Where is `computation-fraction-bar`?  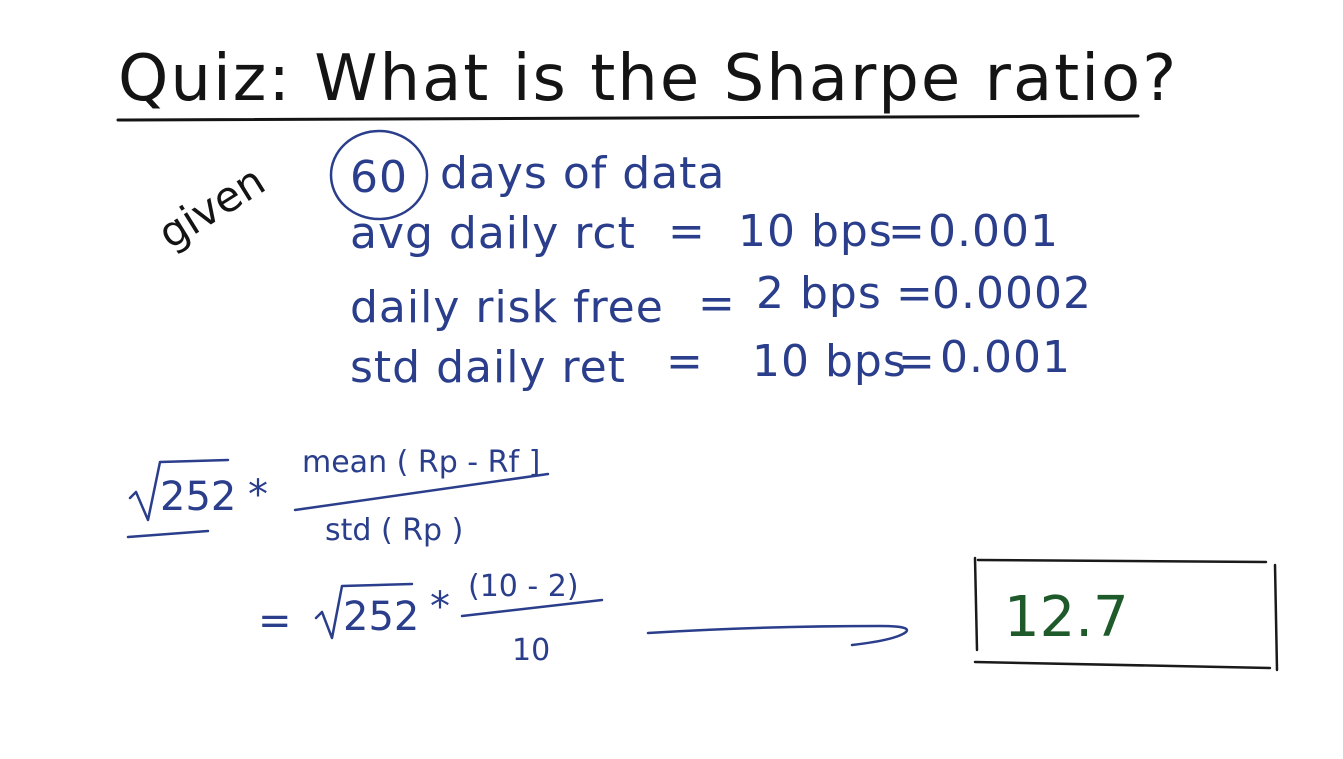 computation-fraction-bar is located at coordinates (532, 608).